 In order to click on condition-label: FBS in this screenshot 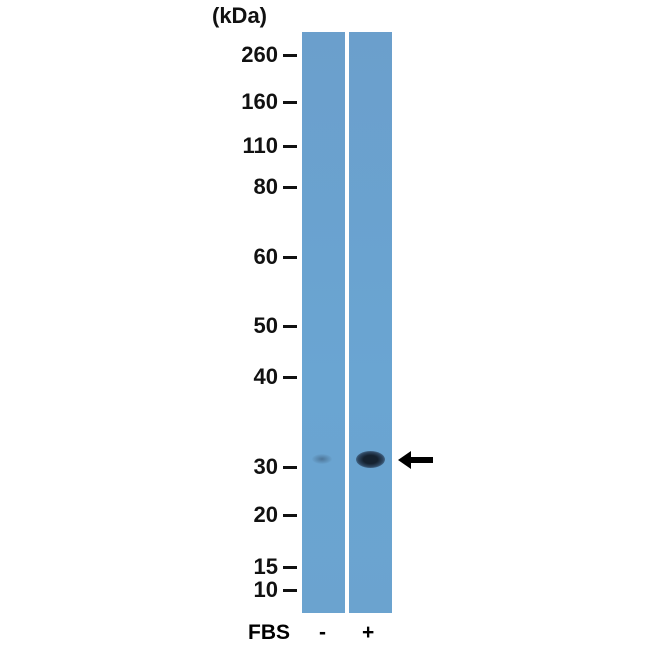, I will do `click(269, 632)`.